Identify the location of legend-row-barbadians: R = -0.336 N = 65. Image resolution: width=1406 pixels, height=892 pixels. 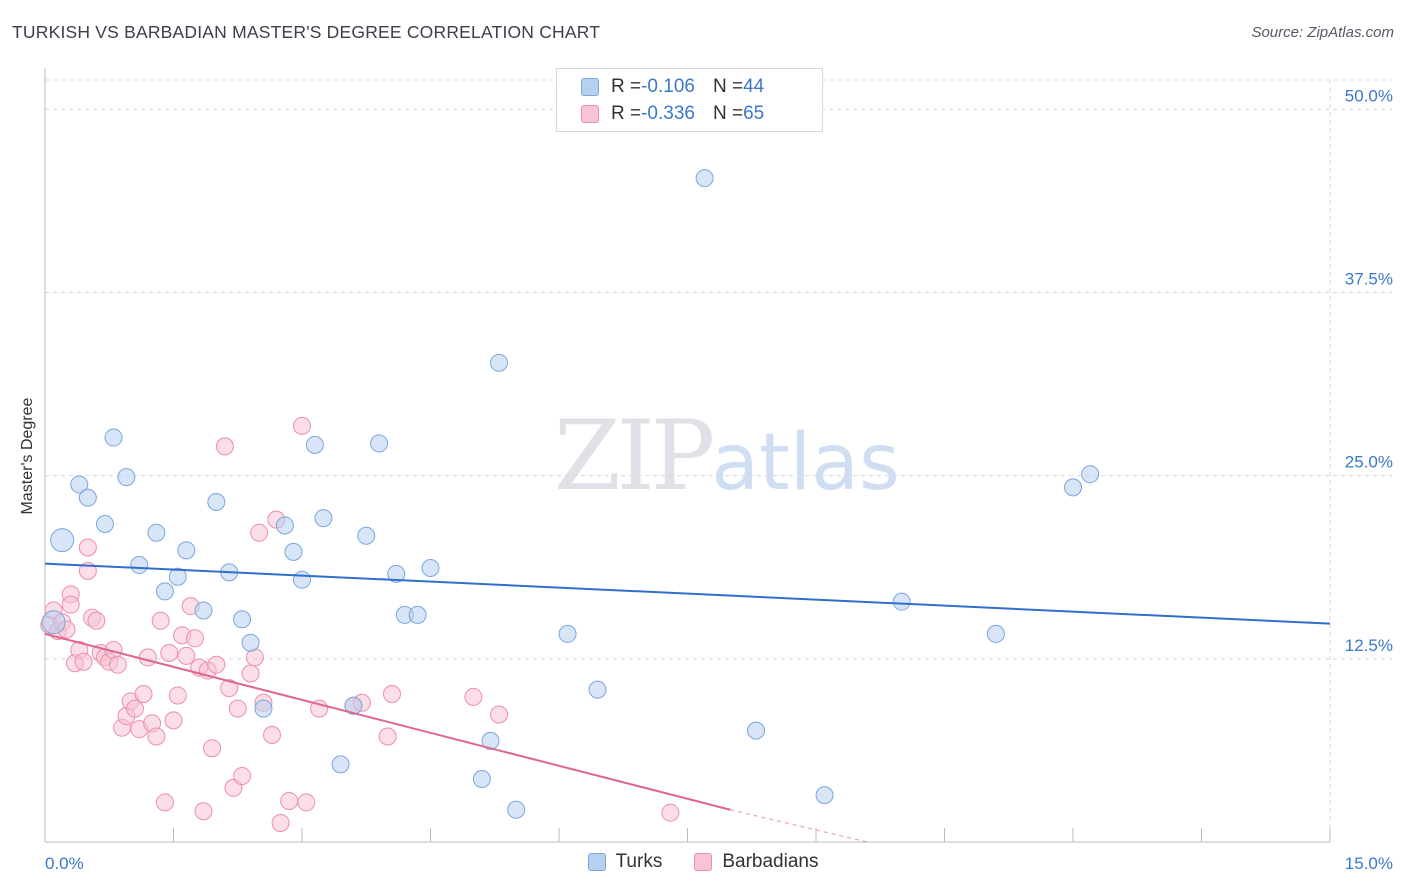
(672, 114).